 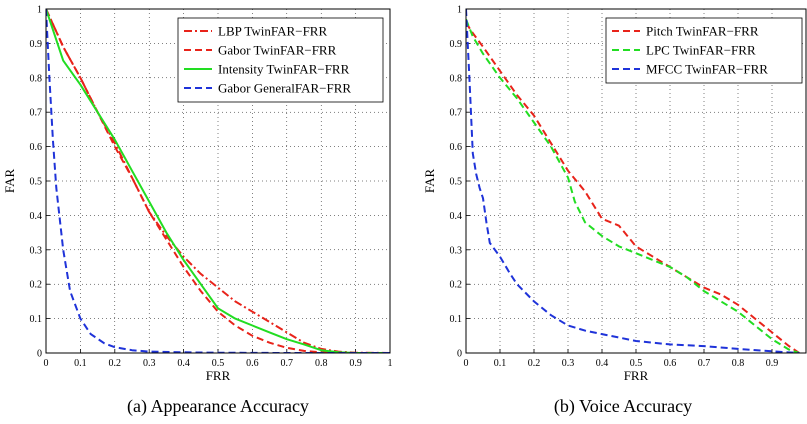 What do you see at coordinates (284, 88) in the screenshot?
I see `legend-label: Gabor GeneralFAR−FRR` at bounding box center [284, 88].